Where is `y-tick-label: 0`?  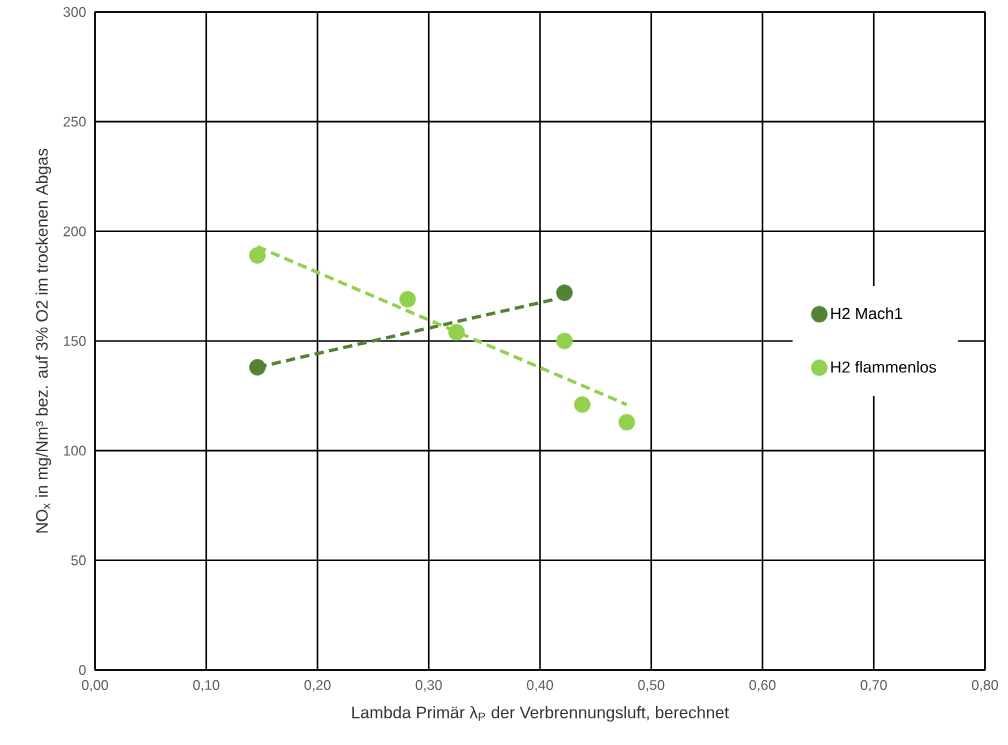
y-tick-label: 0 is located at coordinates (82, 670).